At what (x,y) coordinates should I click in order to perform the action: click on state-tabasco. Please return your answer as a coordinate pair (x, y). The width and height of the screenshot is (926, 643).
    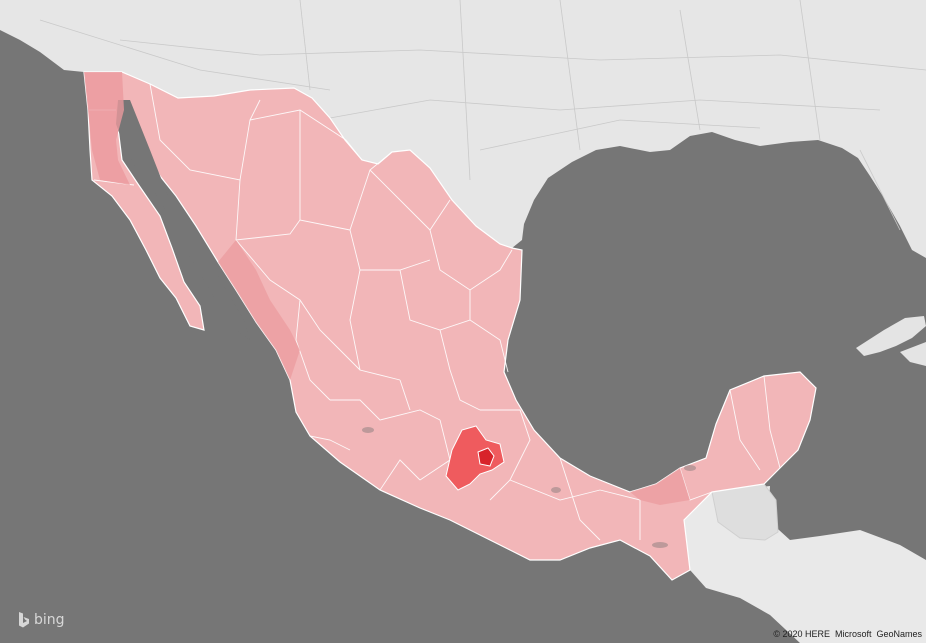
    Looking at the image, I should click on (660, 486).